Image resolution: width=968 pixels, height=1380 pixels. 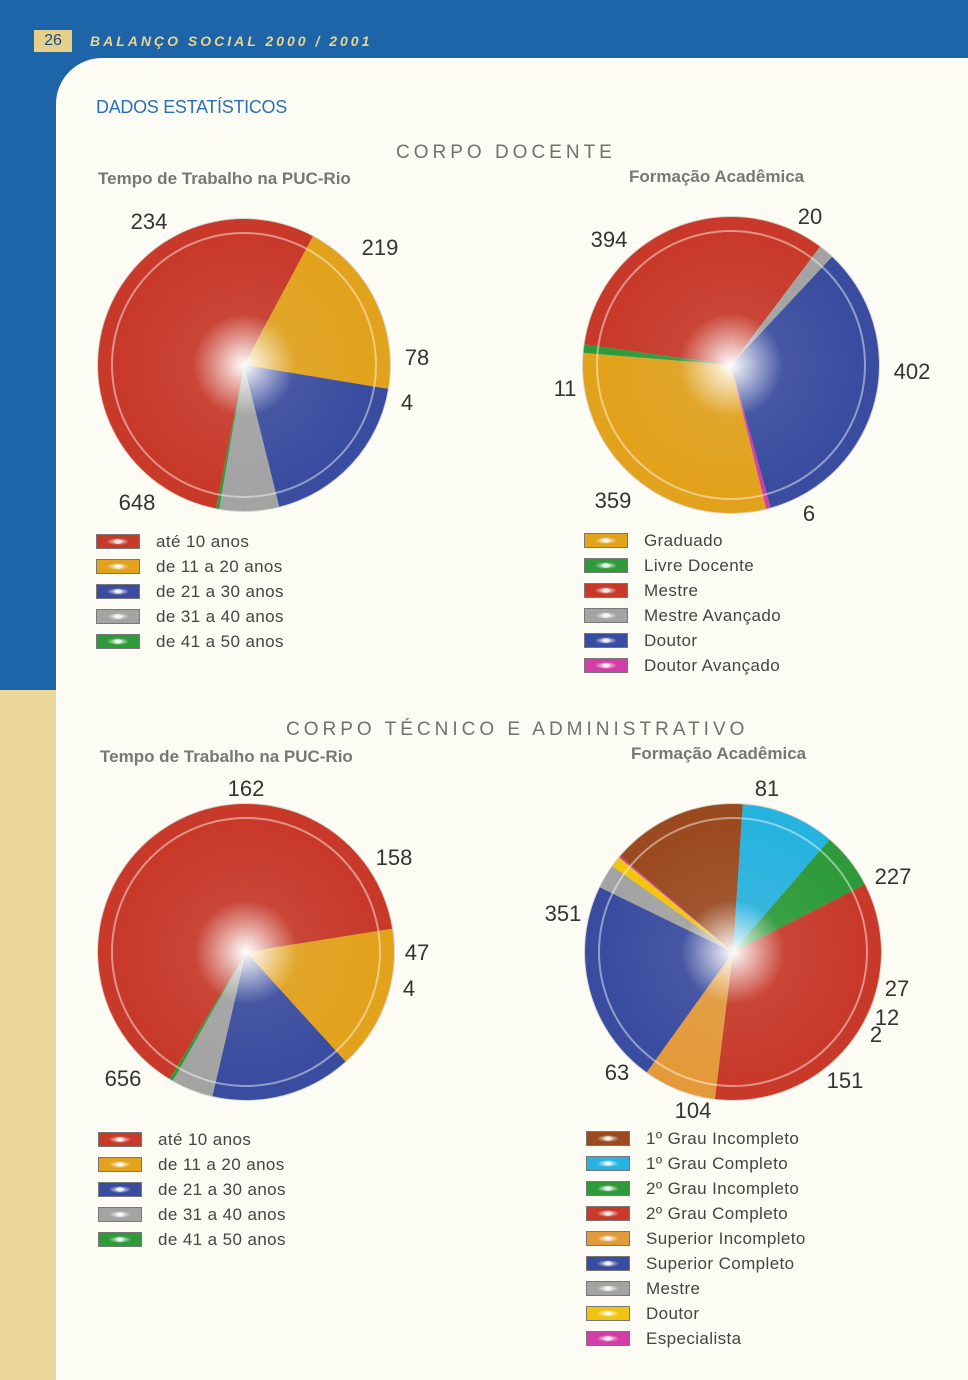 I want to click on legend-label: 1º Grau Incompleto, so click(x=723, y=1138).